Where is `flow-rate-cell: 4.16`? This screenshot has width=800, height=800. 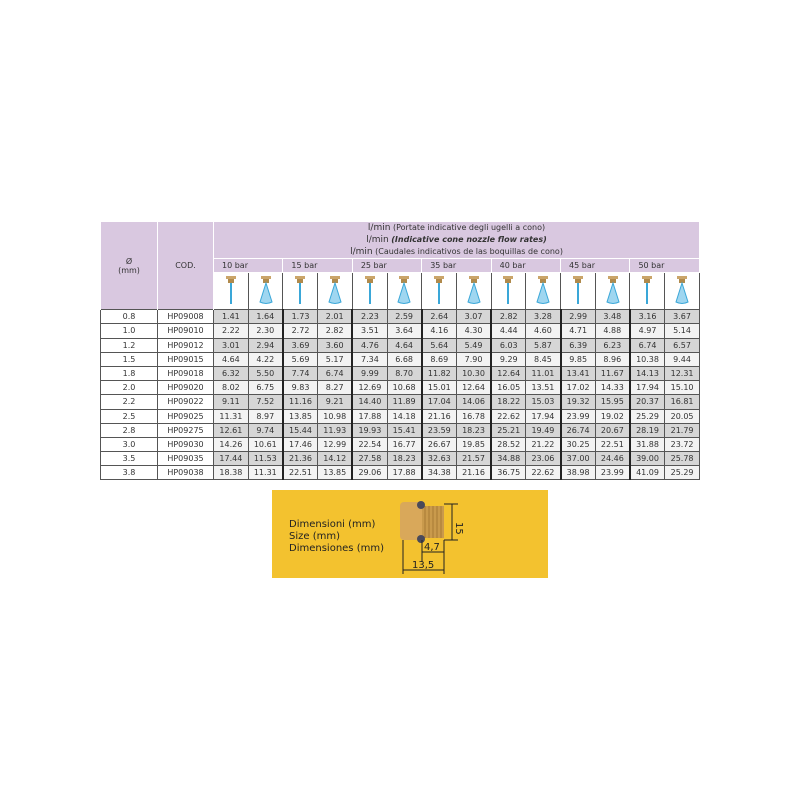
flow-rate-cell: 4.16 is located at coordinates (438, 331).